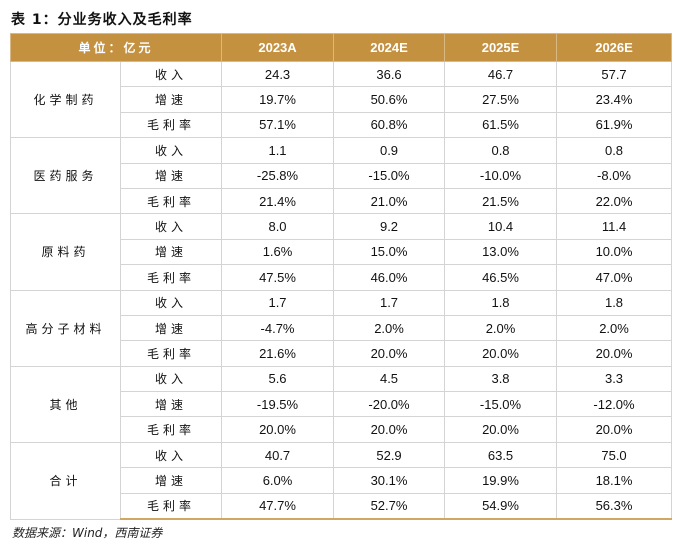  I want to click on value-cell: 1.7, so click(278, 302).